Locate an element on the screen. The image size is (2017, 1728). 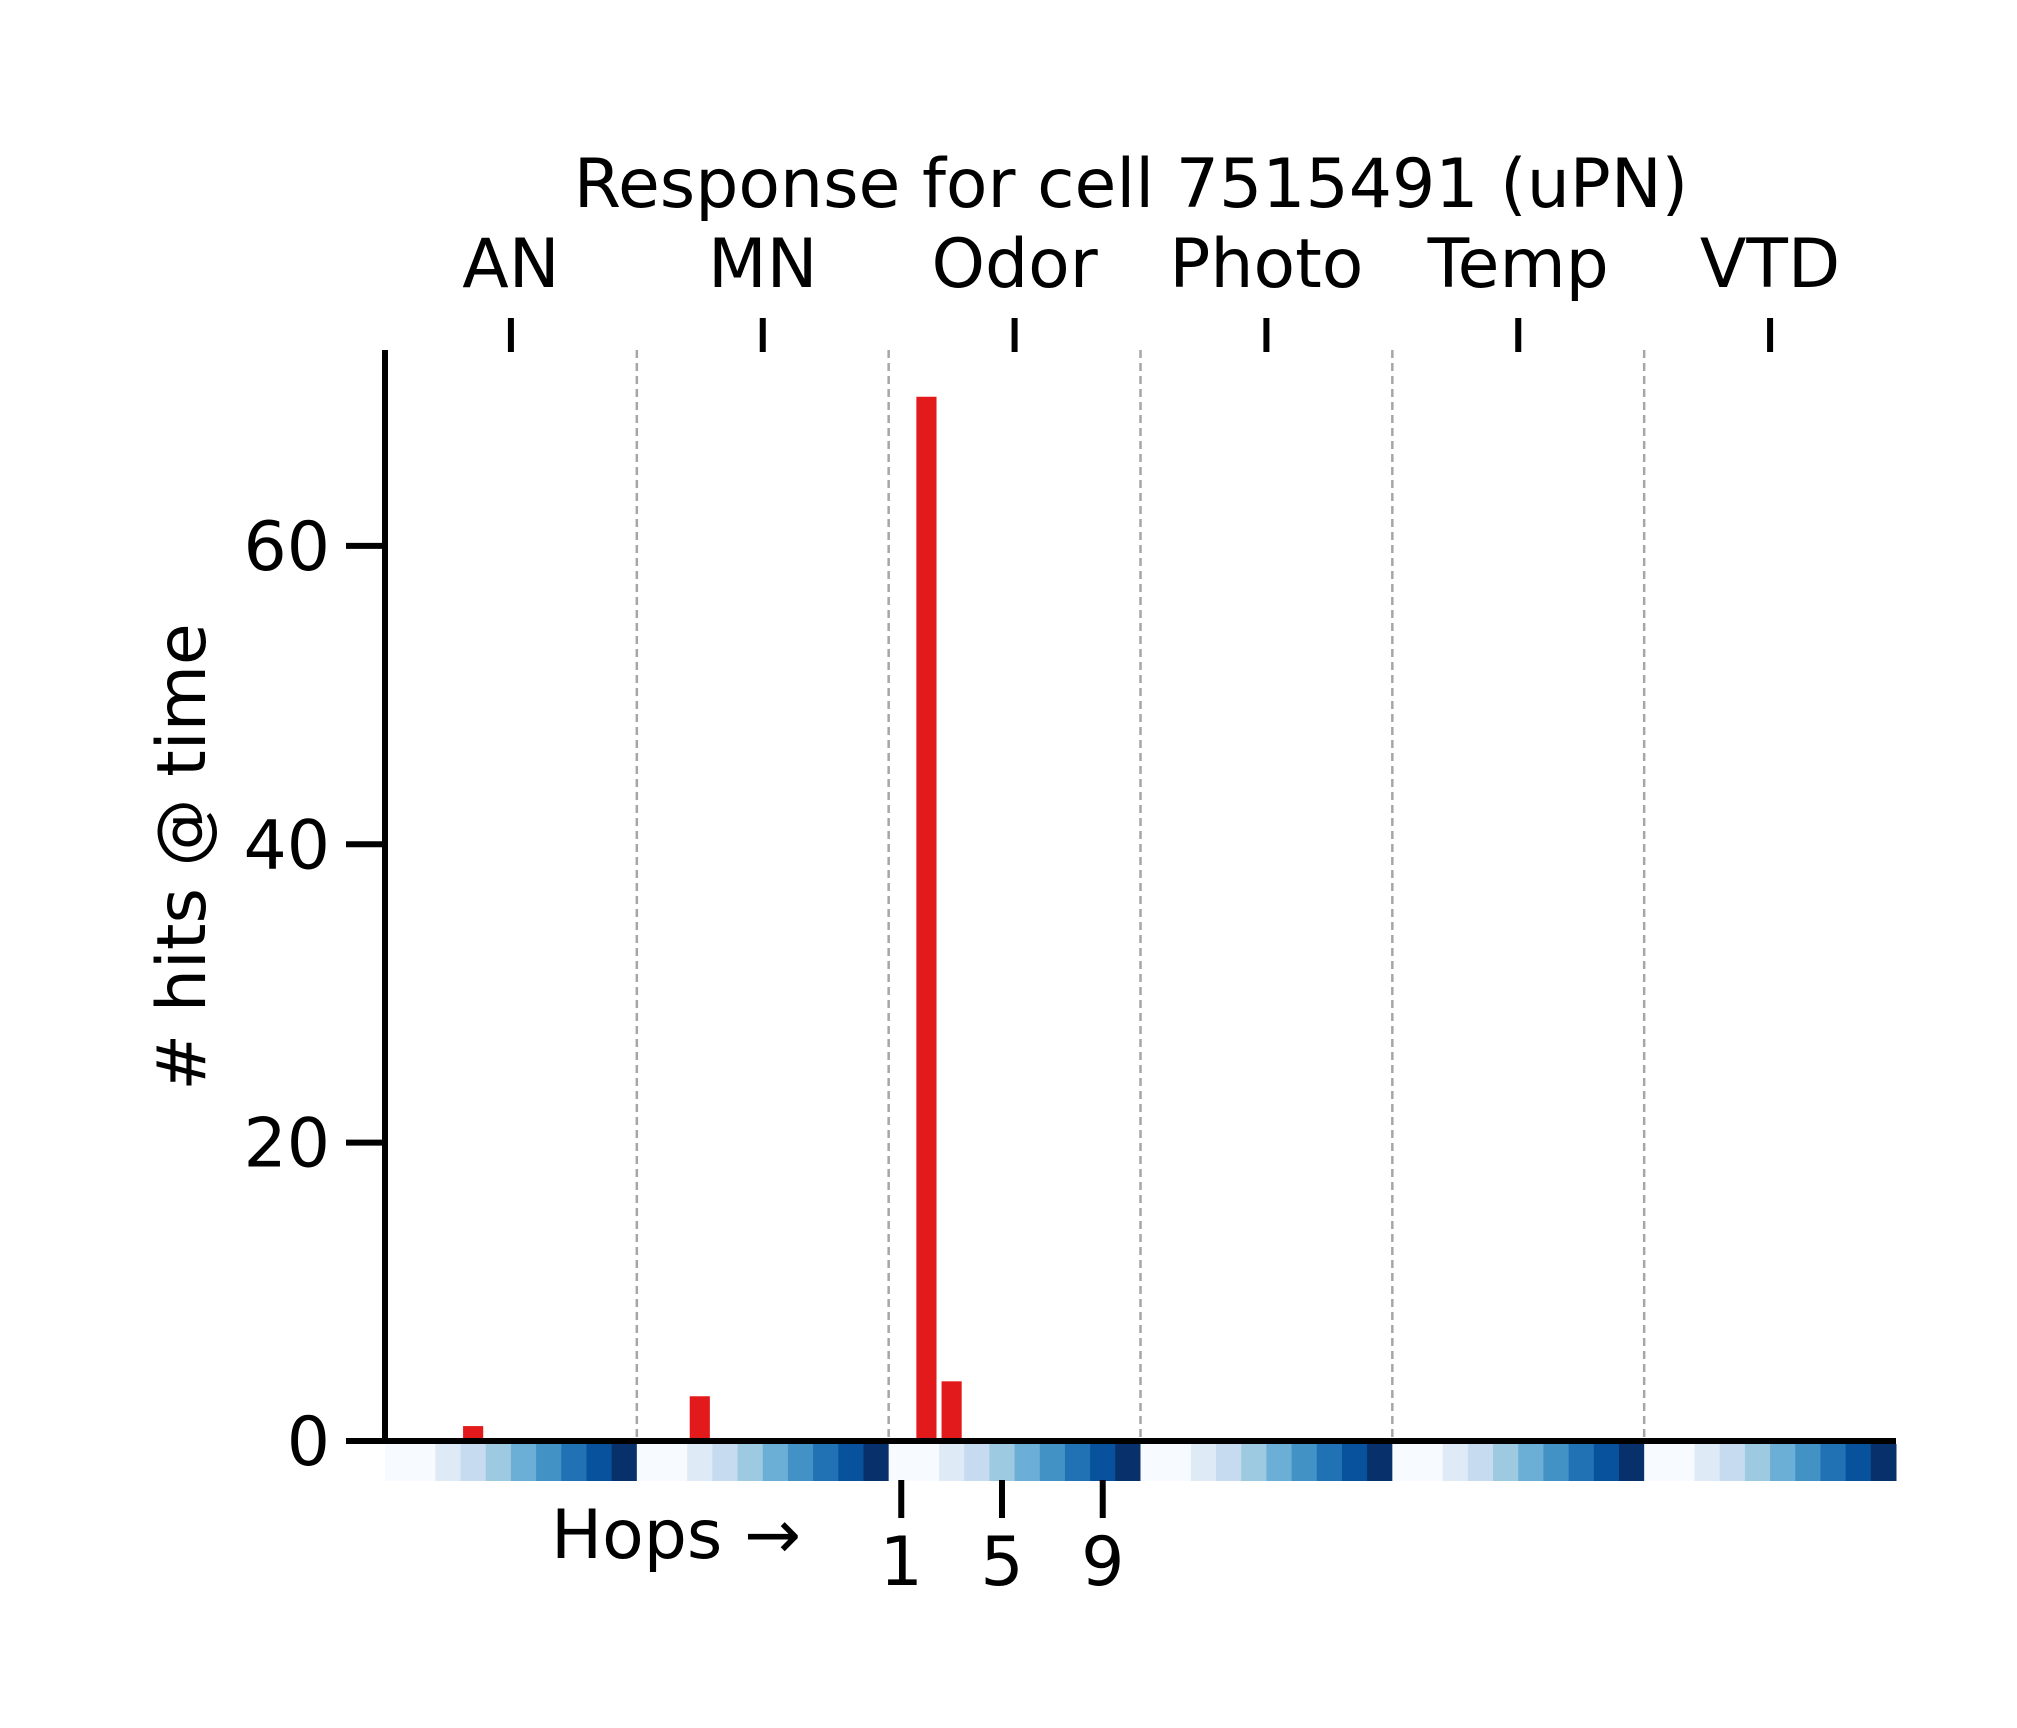
y-tick-label: 0 is located at coordinates (308, 1442).